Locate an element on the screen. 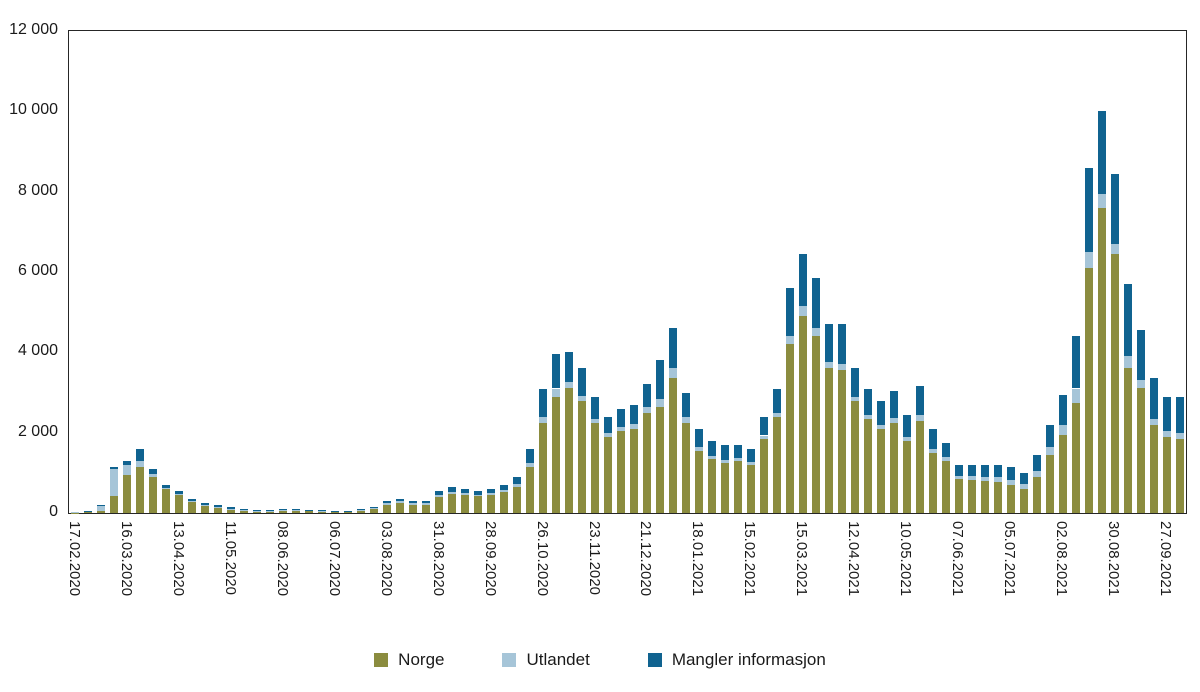  x-tick-label: 05.07.2021 is located at coordinates (1010, 559).